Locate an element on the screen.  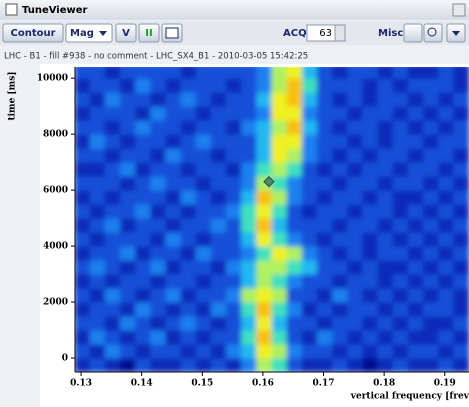
x-axis-title: vertical frequency [frev is located at coordinates (409, 397).